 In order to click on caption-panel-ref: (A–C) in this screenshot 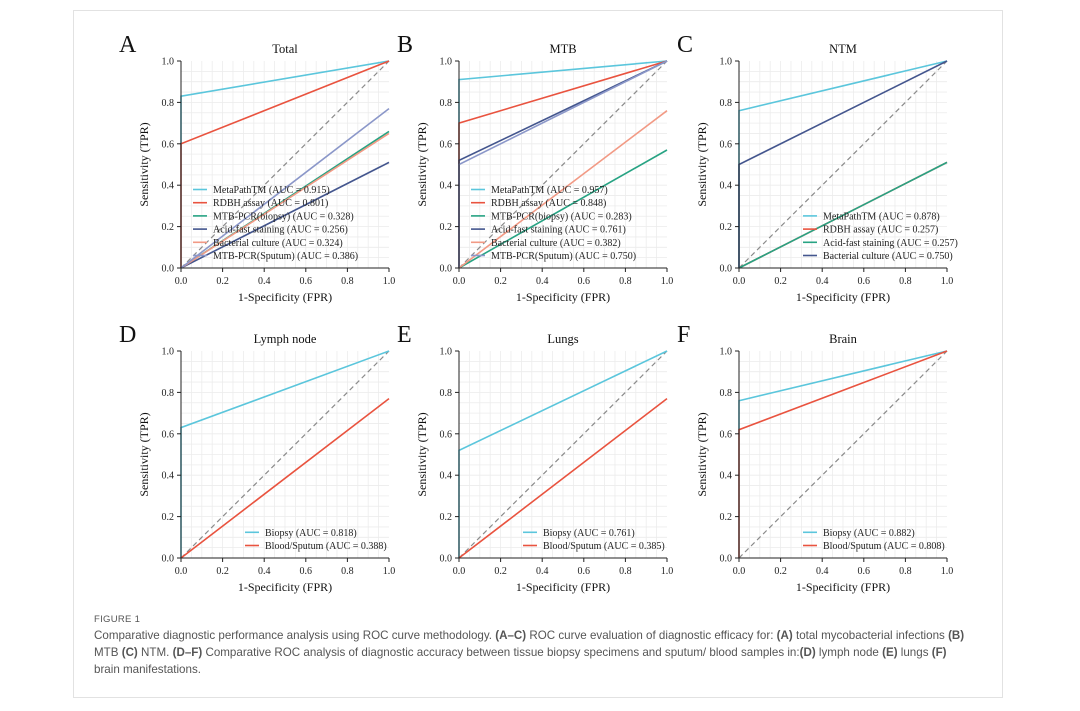, I will do `click(511, 635)`.